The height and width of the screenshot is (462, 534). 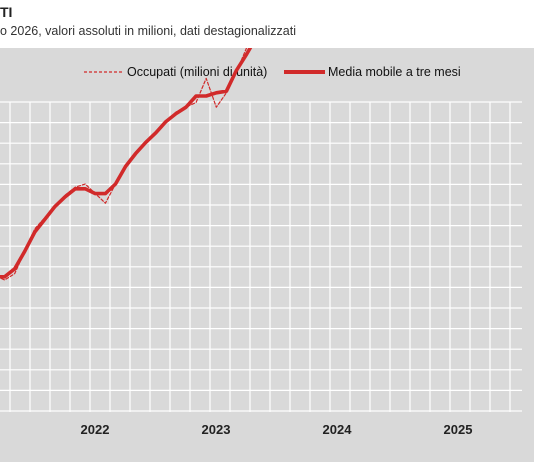 What do you see at coordinates (216, 429) in the screenshot?
I see `x-tick-label-2023: 2023` at bounding box center [216, 429].